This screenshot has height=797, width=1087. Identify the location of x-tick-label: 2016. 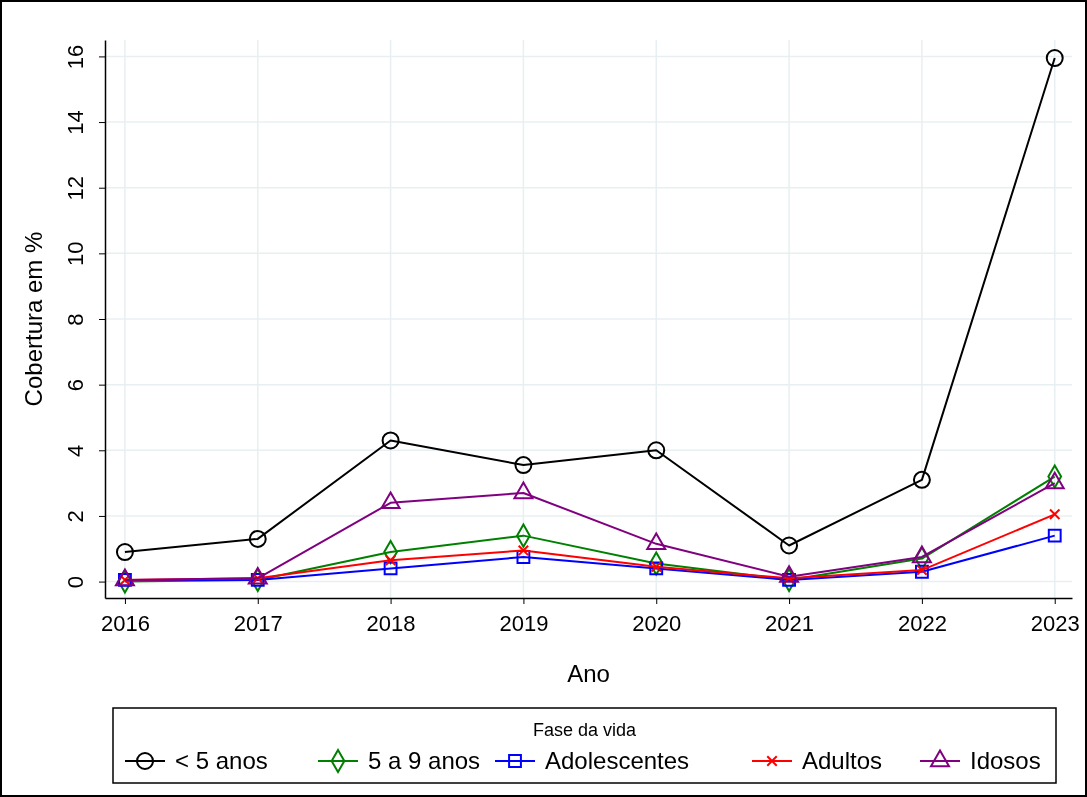
(125, 624).